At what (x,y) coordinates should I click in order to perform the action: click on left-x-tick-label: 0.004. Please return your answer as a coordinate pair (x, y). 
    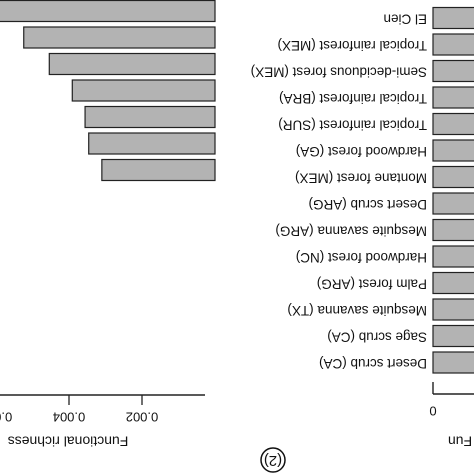
    Looking at the image, I should click on (69, 417).